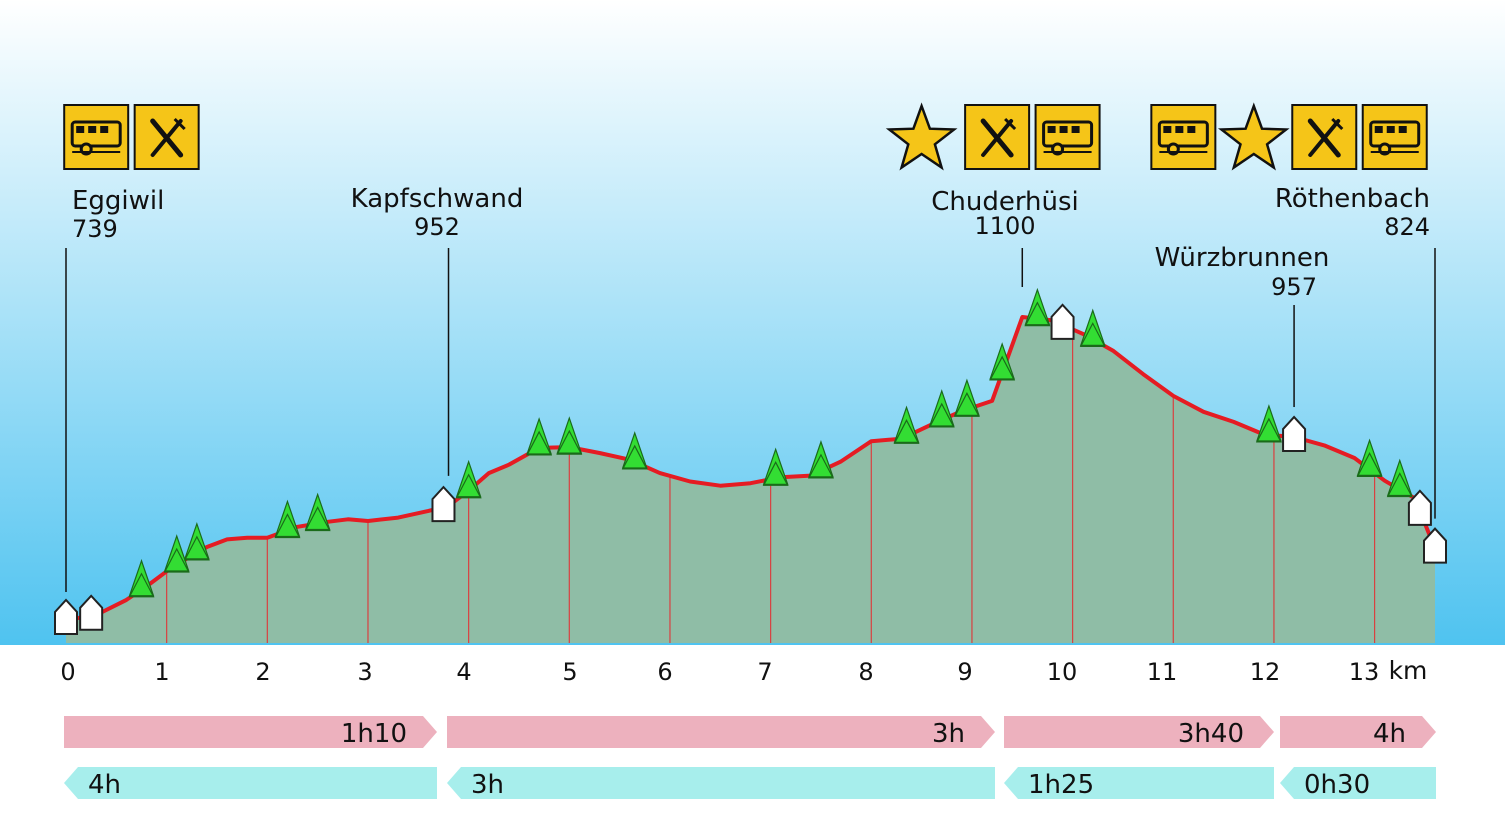 The width and height of the screenshot is (1505, 815). Describe the element at coordinates (964, 672) in the screenshot. I see `x-tick-label: 9` at that location.